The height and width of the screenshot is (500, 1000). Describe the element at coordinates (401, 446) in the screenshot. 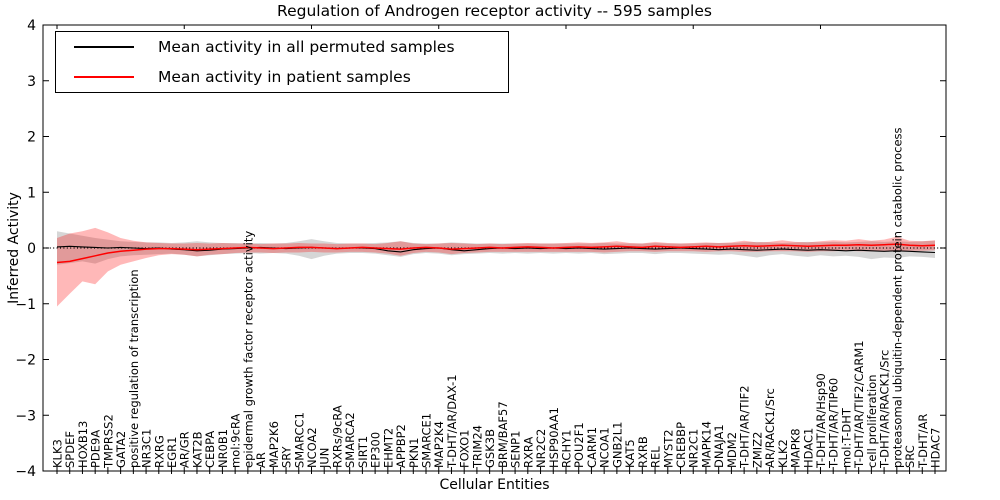

I see `x-category-label: APPBP2` at that location.